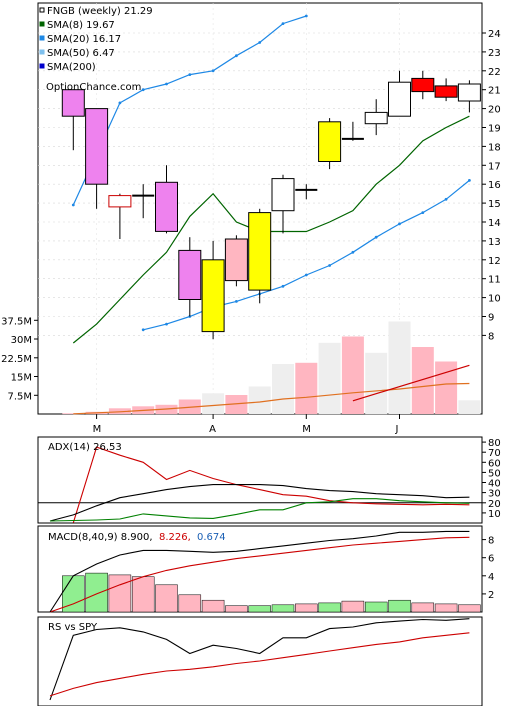 The height and width of the screenshot is (706, 526). I want to click on rs-label: RS vs SPY, so click(73, 627).